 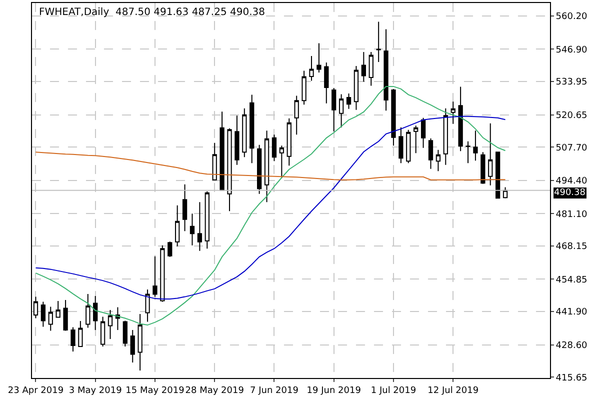 What do you see at coordinates (274, 391) in the screenshot?
I see `x-tick-label: 7 Jun 2019` at bounding box center [274, 391].